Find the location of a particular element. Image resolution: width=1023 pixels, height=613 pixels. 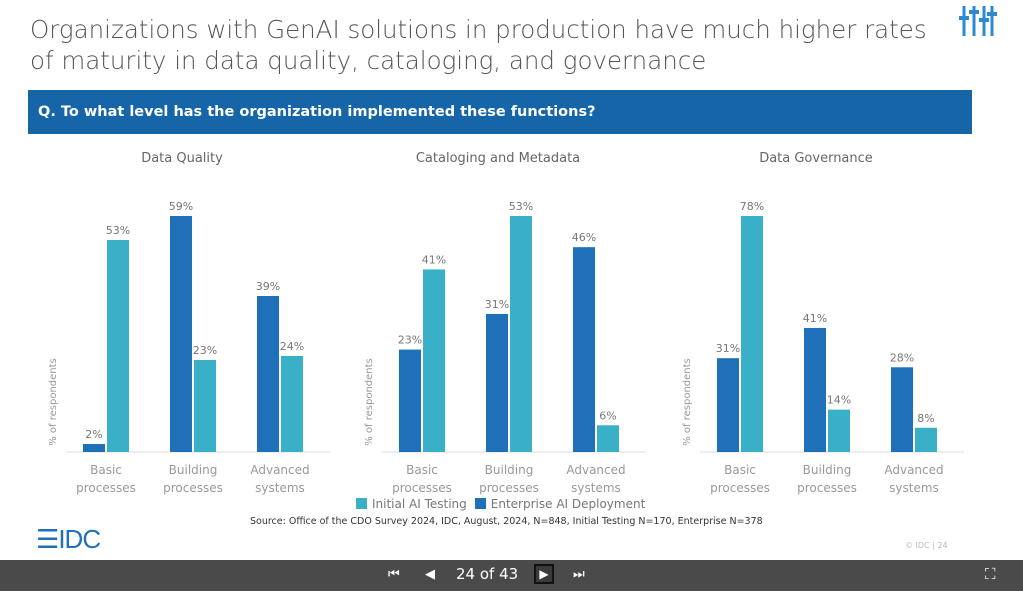

data-label: 24% is located at coordinates (292, 346).